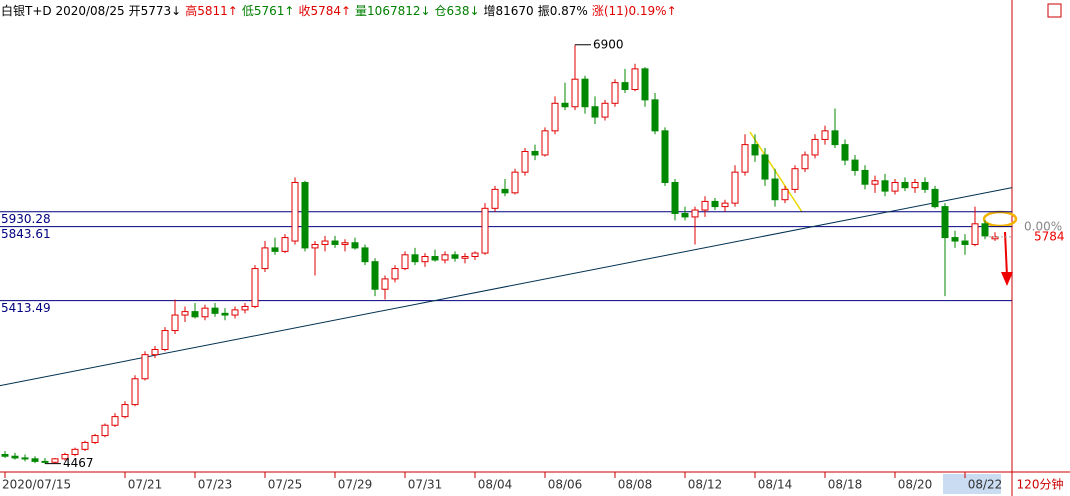 Image resolution: width=1070 pixels, height=496 pixels. Describe the element at coordinates (1054, 10) in the screenshot. I see `panel-icon` at that location.